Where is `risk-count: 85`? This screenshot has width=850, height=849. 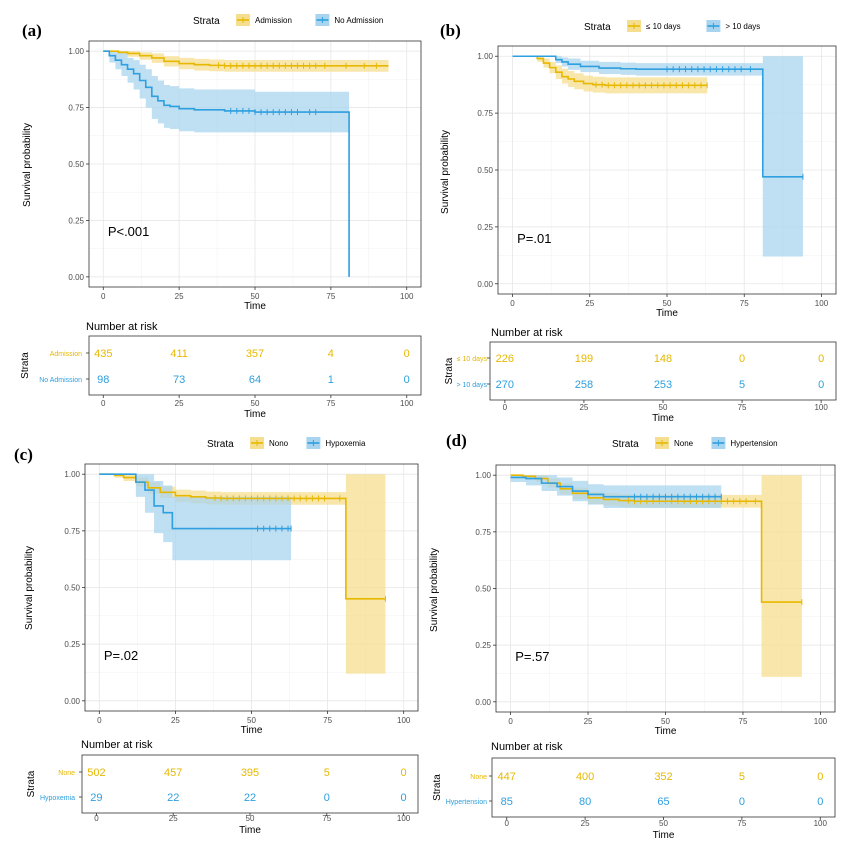
risk-count: 85 is located at coordinates (507, 802).